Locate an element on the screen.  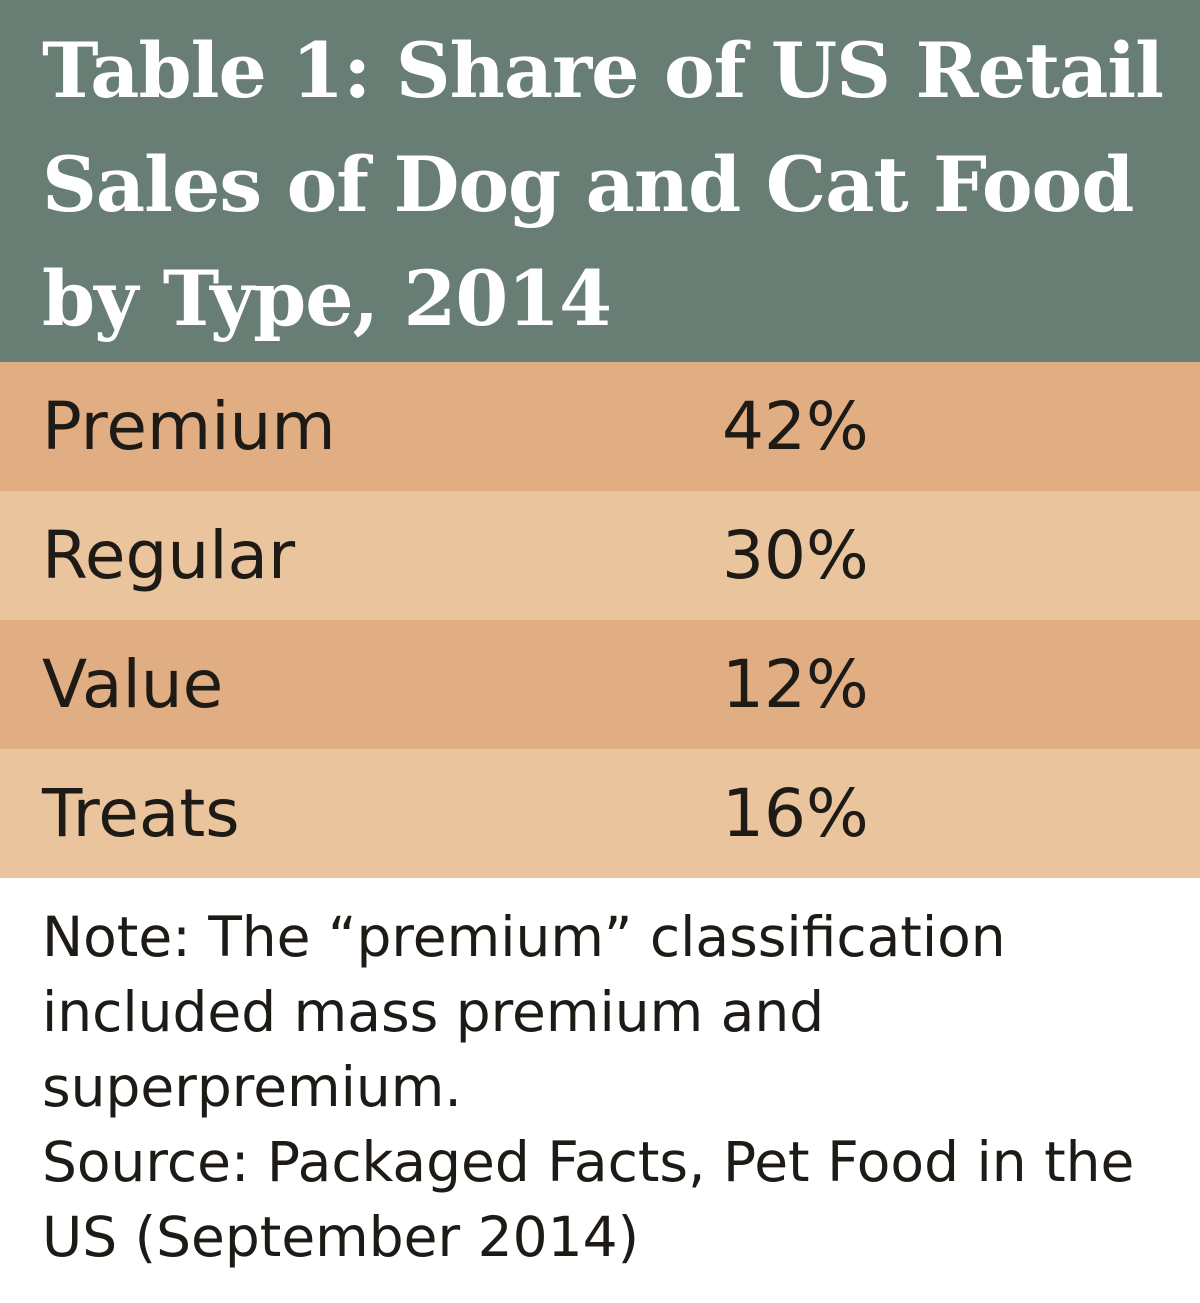
row-value: 30% is located at coordinates (795, 555).